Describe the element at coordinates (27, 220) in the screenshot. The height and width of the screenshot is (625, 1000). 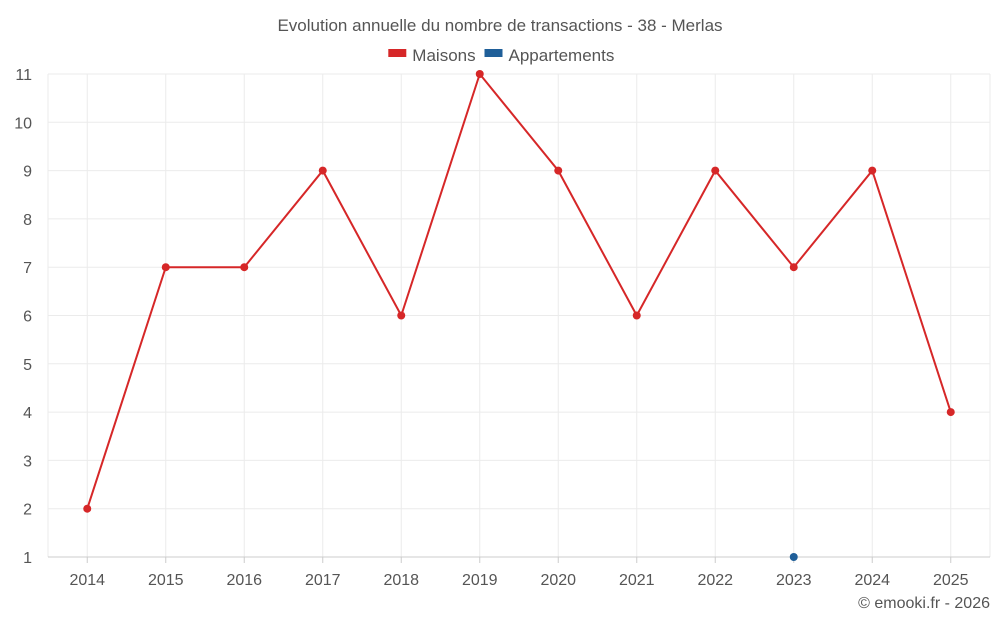
I see `y-tick-label: 8` at that location.